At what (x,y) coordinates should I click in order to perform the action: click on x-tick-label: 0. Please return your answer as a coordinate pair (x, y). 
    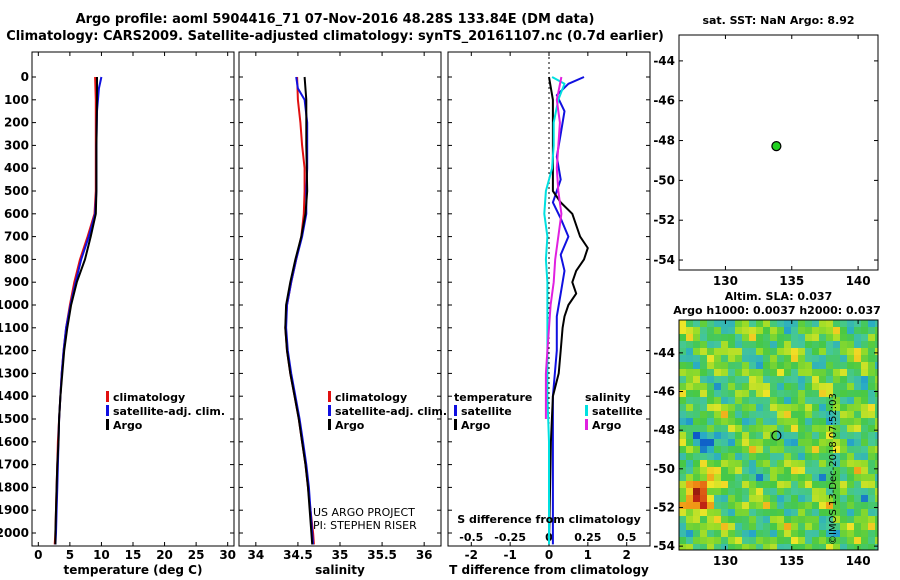
    Looking at the image, I should click on (549, 555).